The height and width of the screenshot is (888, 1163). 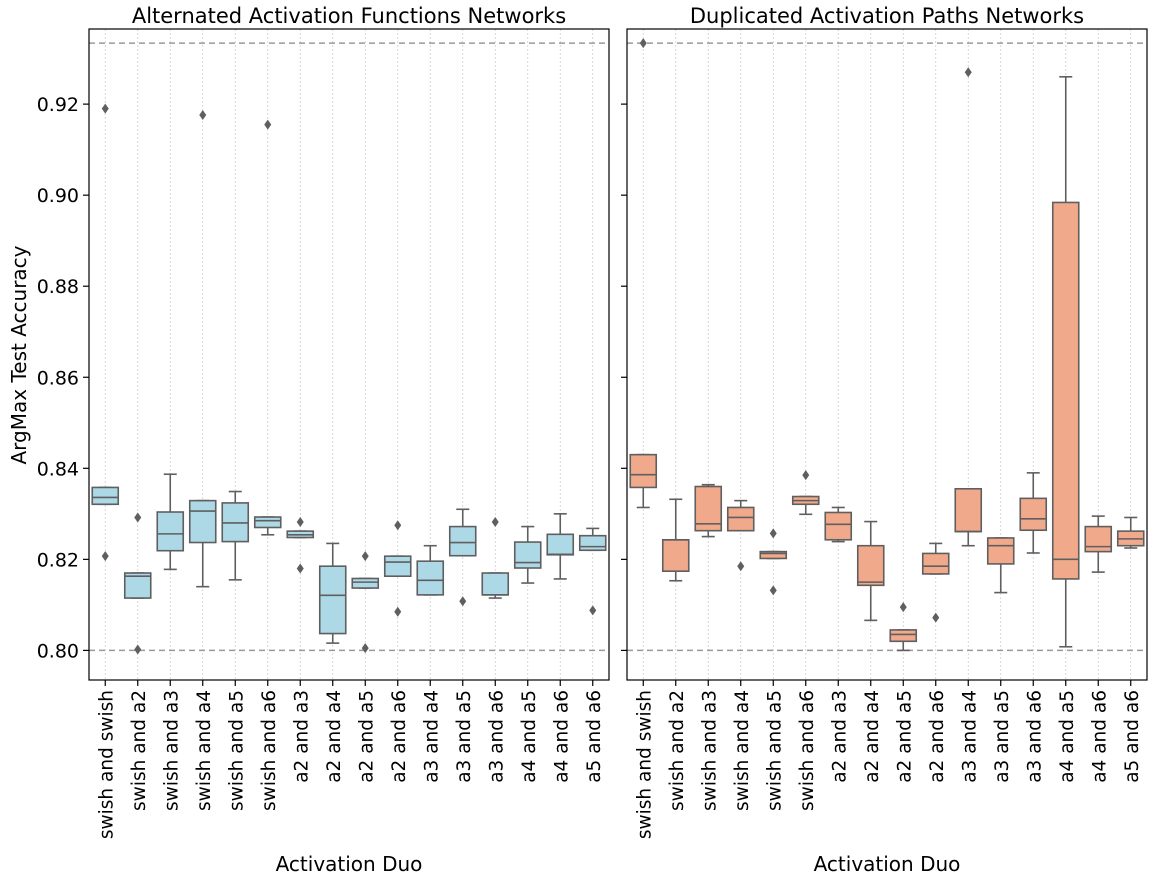 I want to click on panel-title: Alternated Activation Functions Networks, so click(x=349, y=16).